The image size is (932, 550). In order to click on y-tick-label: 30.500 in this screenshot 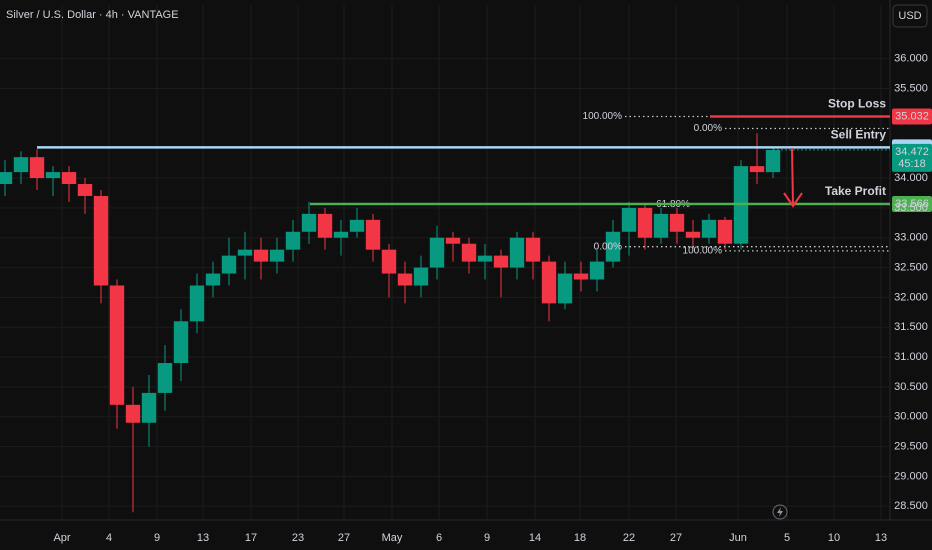, I will do `click(911, 387)`.